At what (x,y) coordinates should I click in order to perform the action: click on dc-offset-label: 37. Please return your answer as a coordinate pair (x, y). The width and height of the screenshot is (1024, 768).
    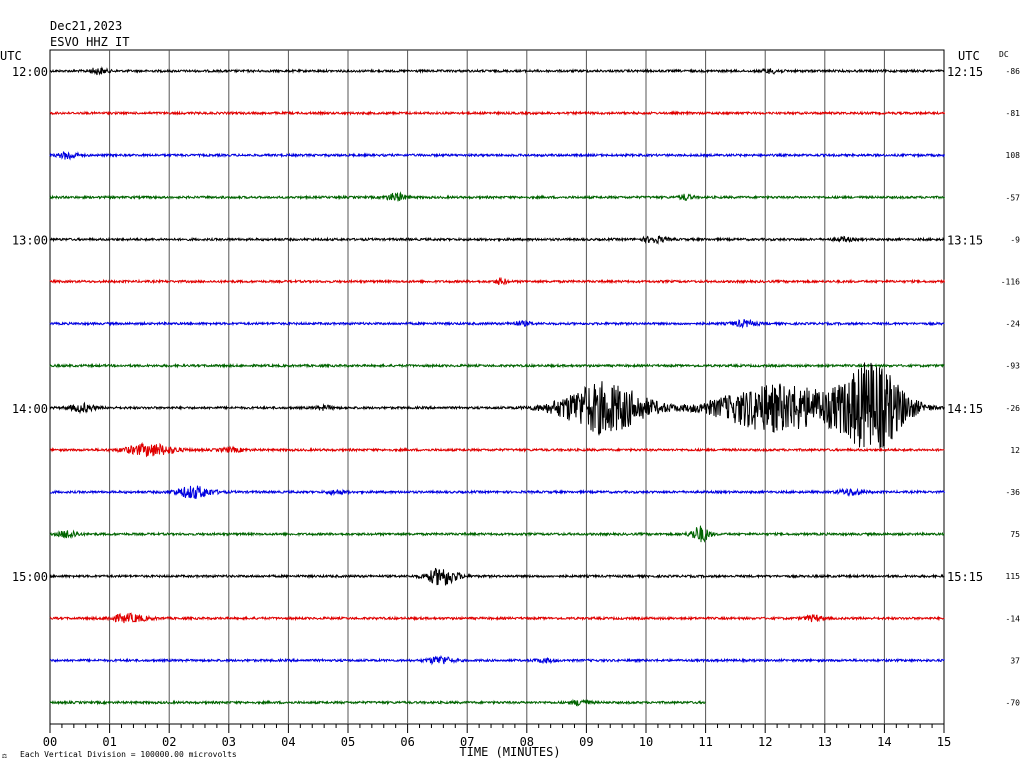
    Looking at the image, I should click on (1015, 660).